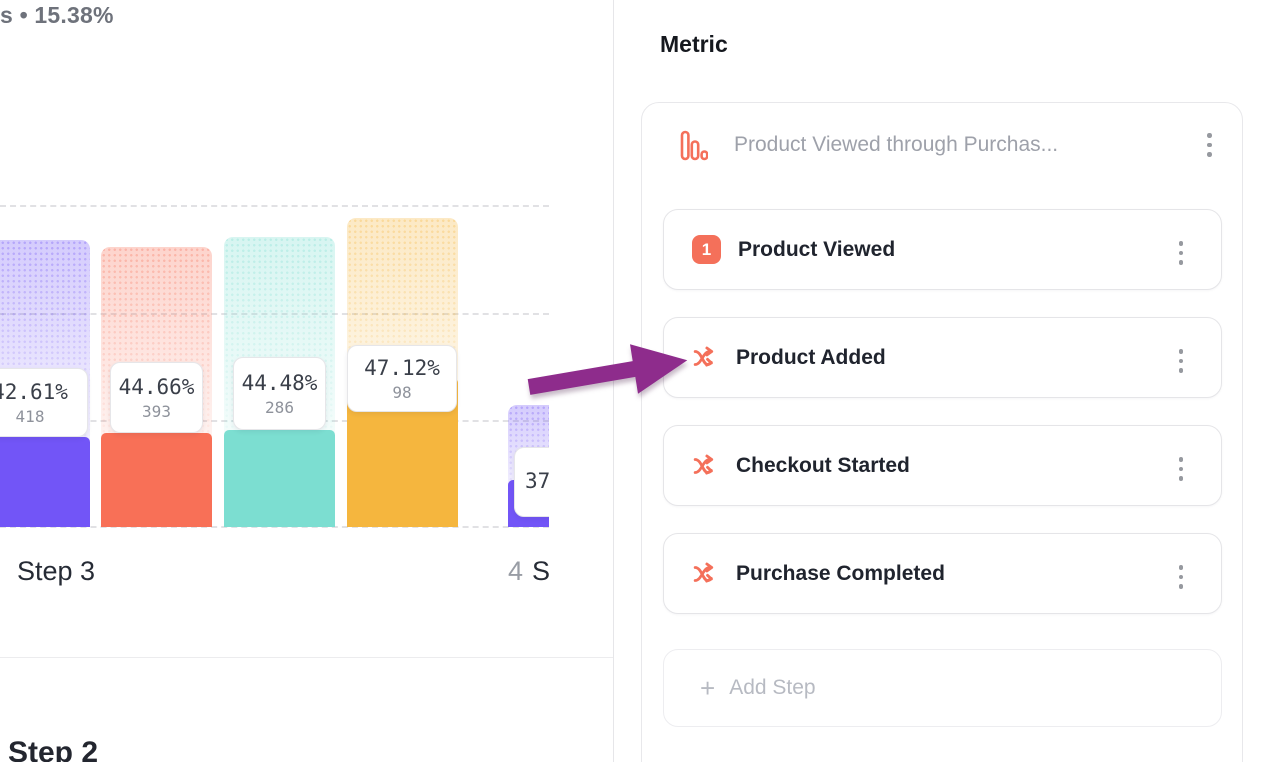  I want to click on bar-count: 286, so click(279, 407).